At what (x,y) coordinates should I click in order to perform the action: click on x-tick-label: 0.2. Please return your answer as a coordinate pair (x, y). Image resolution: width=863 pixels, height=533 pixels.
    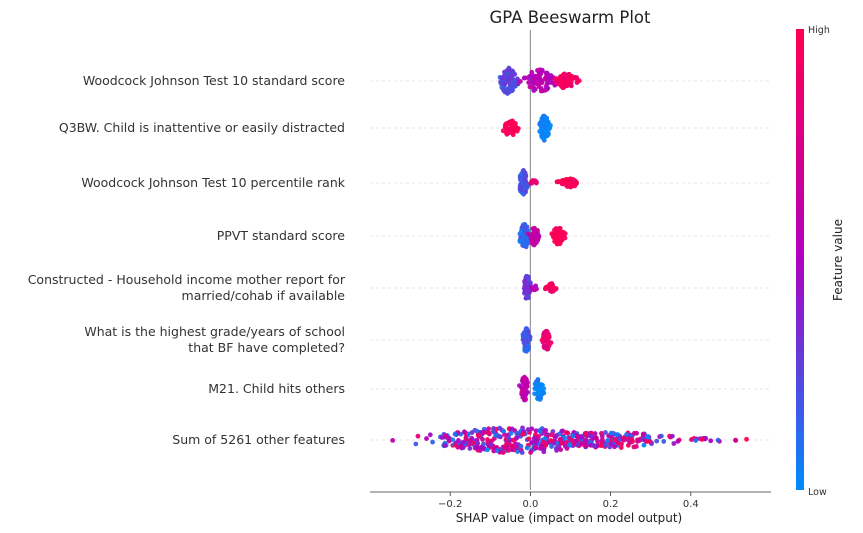
    Looking at the image, I should click on (611, 504).